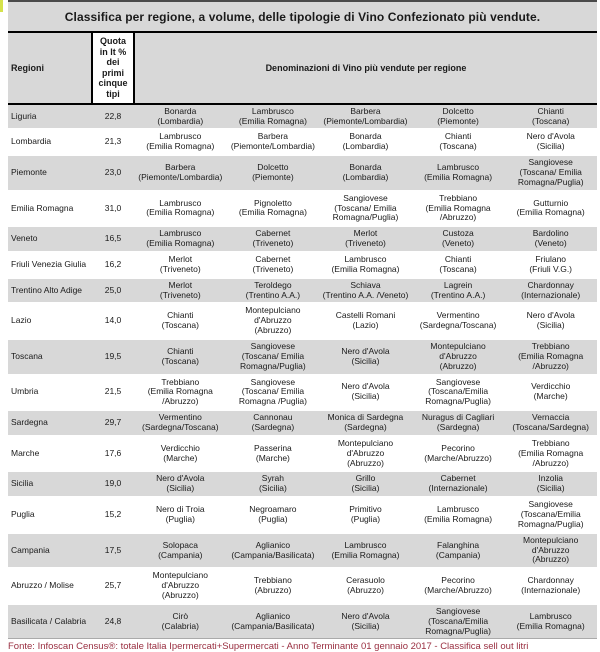 This screenshot has width=600, height=652. I want to click on wine-cell: Vernaccia (Toscana/Sardegna), so click(550, 423).